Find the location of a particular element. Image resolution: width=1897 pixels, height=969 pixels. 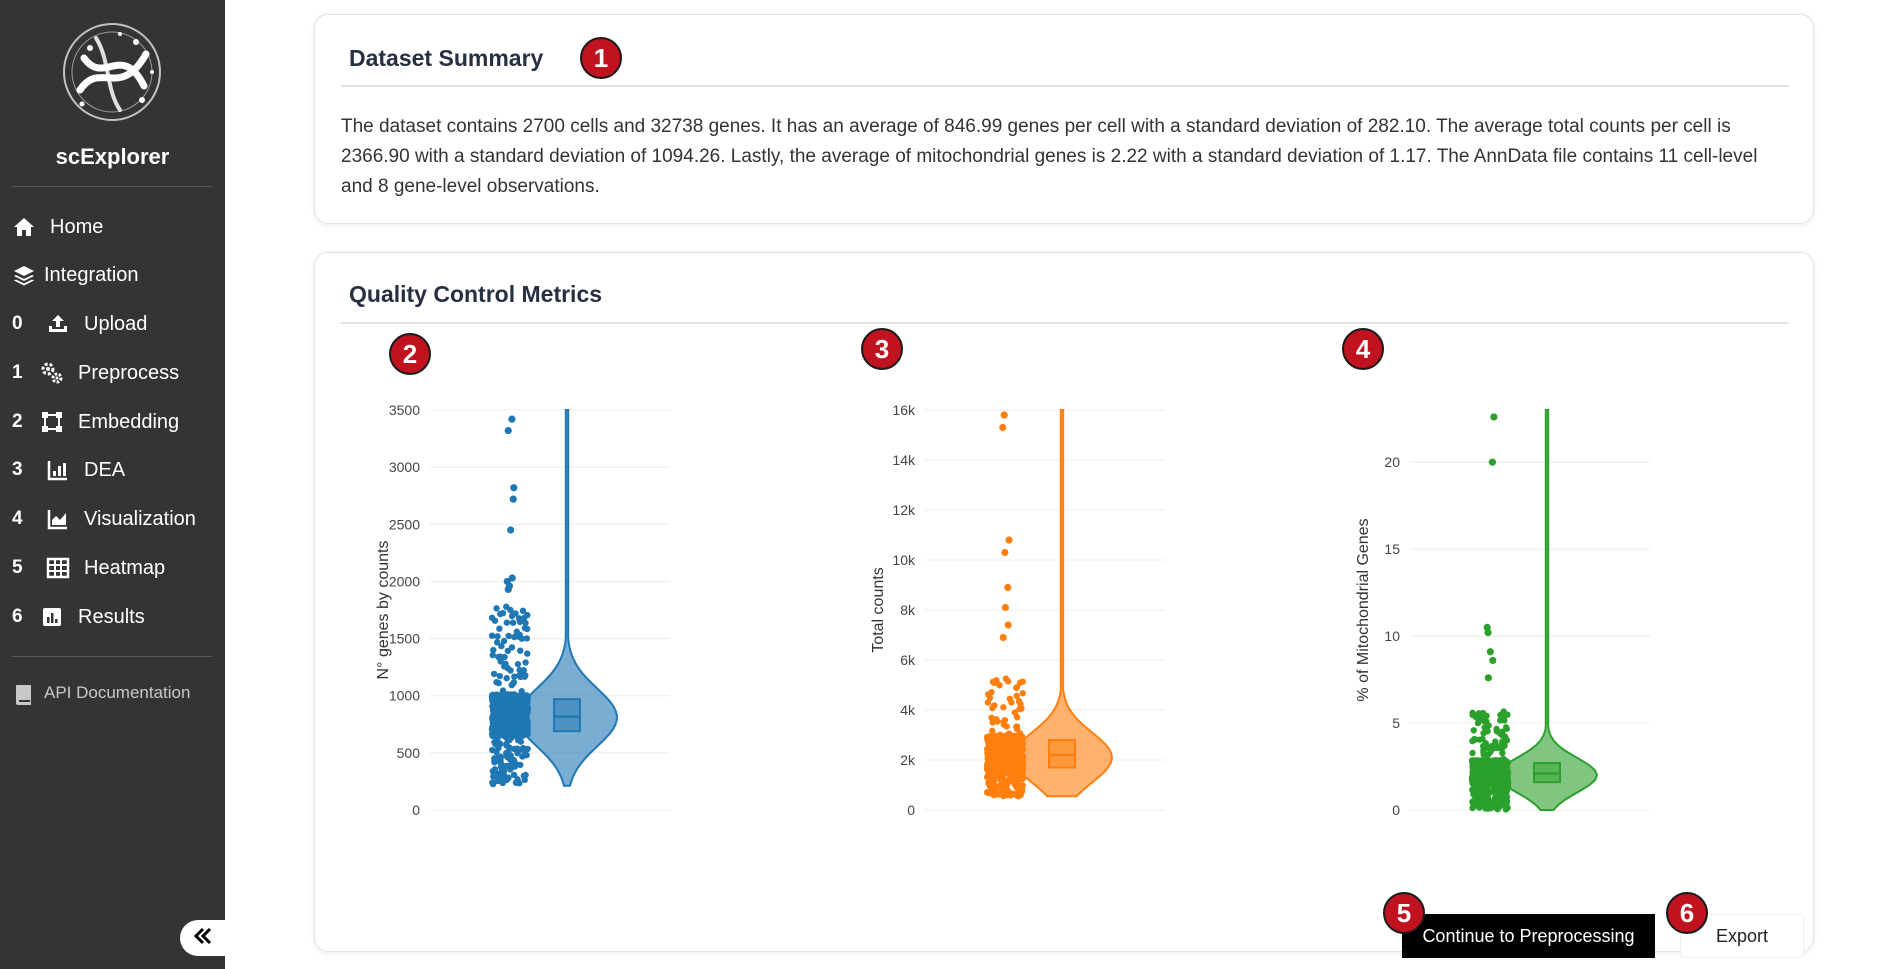

y-axis-label: N° genes by counts is located at coordinates (383, 610).